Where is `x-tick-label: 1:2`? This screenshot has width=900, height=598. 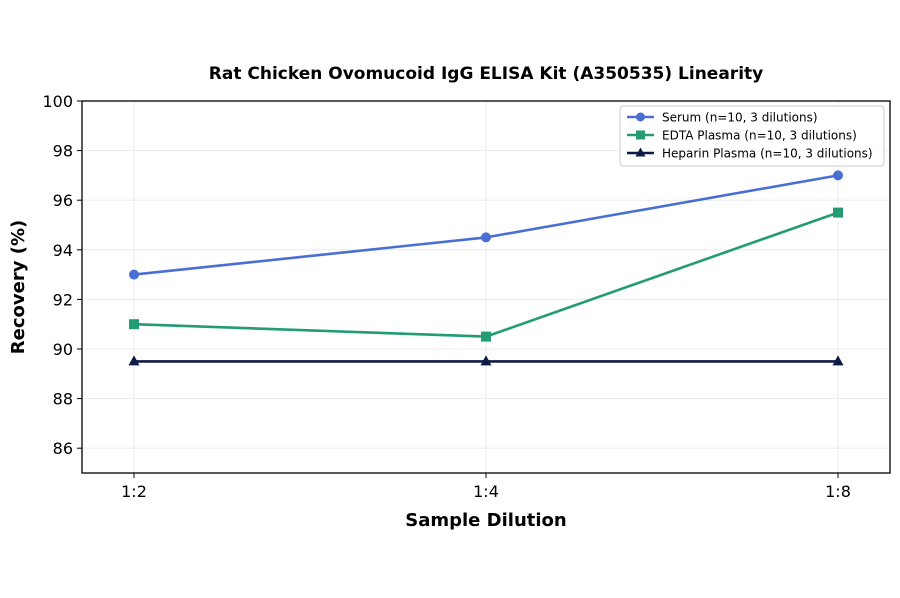 x-tick-label: 1:2 is located at coordinates (134, 491).